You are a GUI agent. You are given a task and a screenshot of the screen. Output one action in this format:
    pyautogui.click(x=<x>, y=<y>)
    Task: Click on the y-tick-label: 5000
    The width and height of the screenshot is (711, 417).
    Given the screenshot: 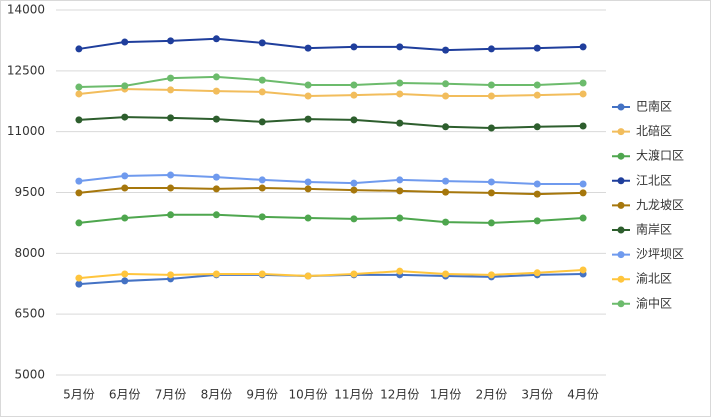 What is the action you would take?
    pyautogui.click(x=29, y=375)
    